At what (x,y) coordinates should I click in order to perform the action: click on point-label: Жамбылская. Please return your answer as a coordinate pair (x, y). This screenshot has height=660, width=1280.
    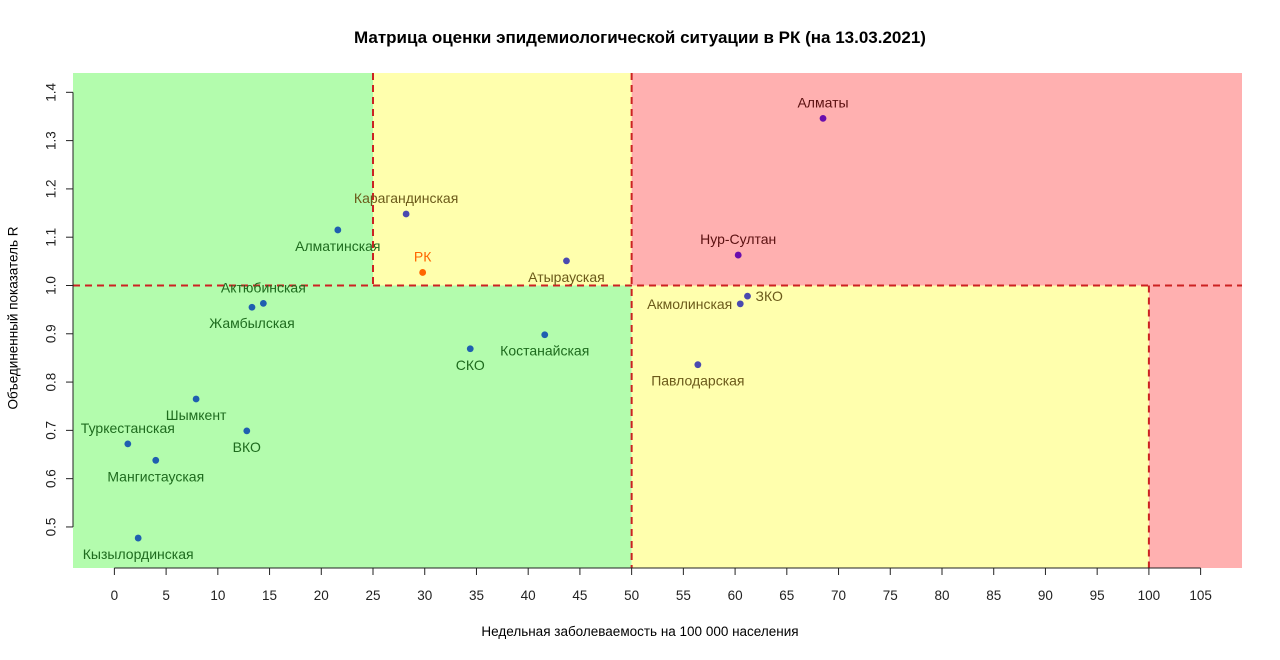
    Looking at the image, I should click on (251, 323).